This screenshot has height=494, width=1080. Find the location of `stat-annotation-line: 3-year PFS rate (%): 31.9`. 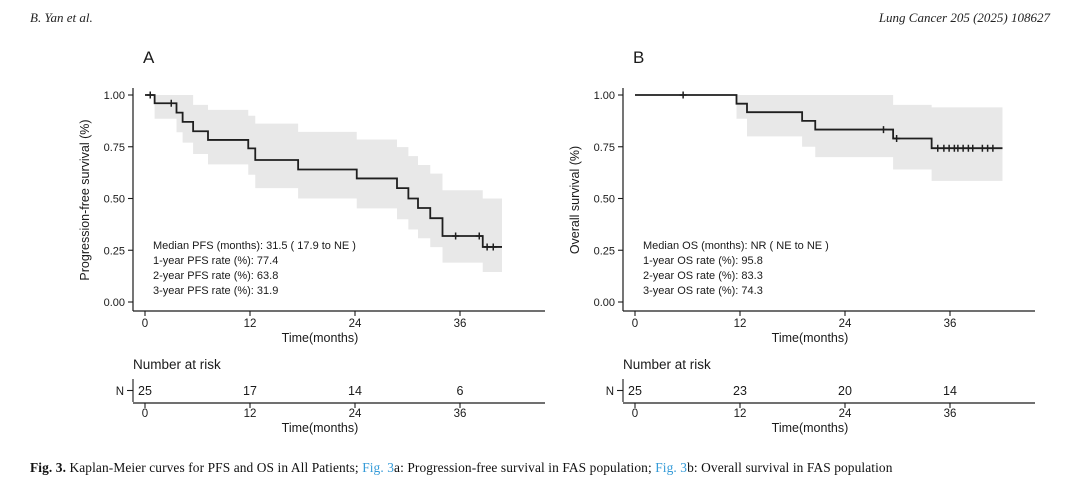

stat-annotation-line: 3-year PFS rate (%): 31.9 is located at coordinates (215, 291).